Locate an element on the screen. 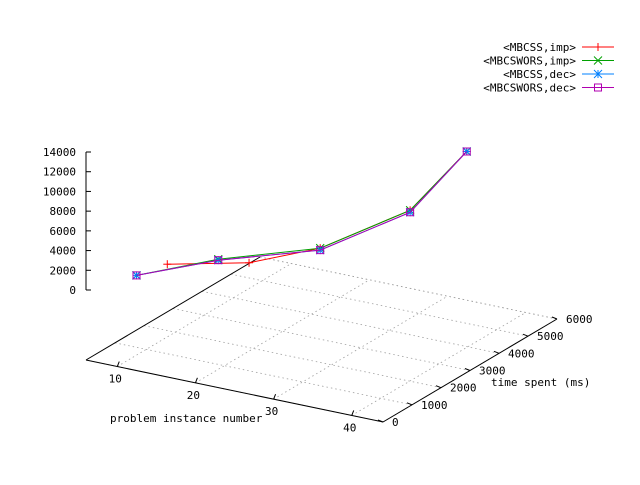 The height and width of the screenshot is (485, 640). legend-label: <MBCSS,imp> is located at coordinates (539, 47).